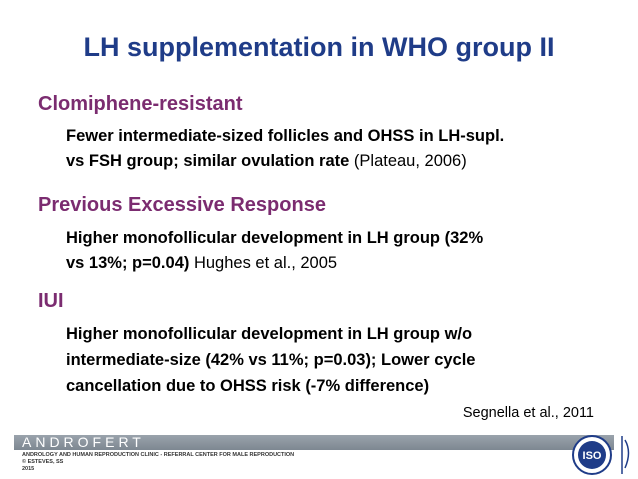 This screenshot has width=638, height=479. What do you see at coordinates (182, 205) in the screenshot?
I see `section-heading: Previous Excessive Response` at bounding box center [182, 205].